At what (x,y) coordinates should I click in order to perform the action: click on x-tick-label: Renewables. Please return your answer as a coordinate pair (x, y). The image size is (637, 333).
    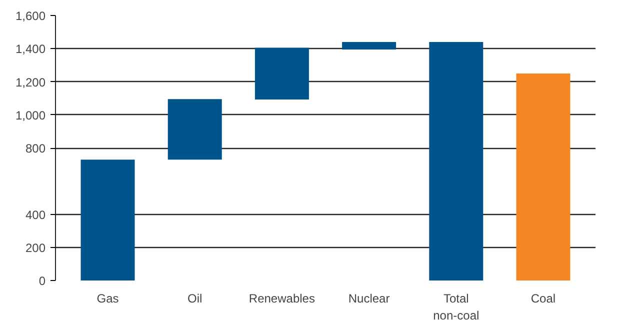
    Looking at the image, I should click on (281, 299).